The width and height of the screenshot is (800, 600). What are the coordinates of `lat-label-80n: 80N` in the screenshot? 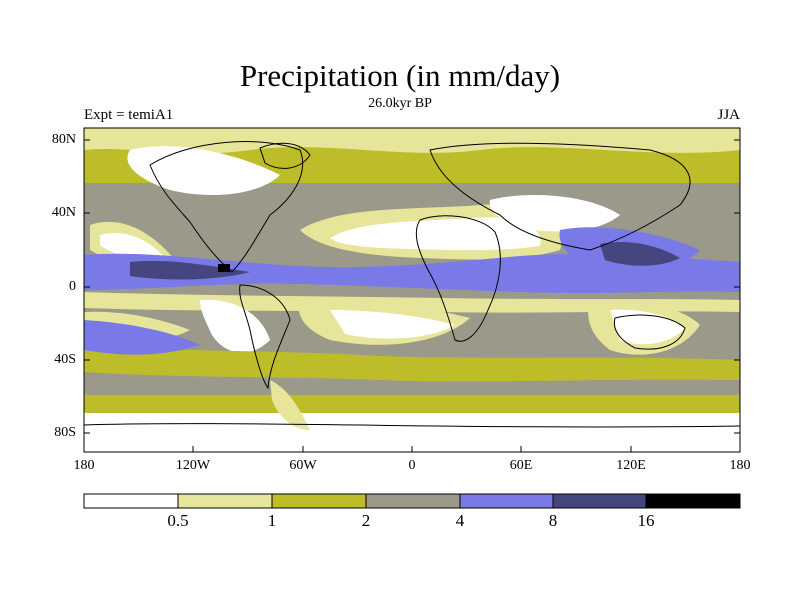 It's located at (63, 139).